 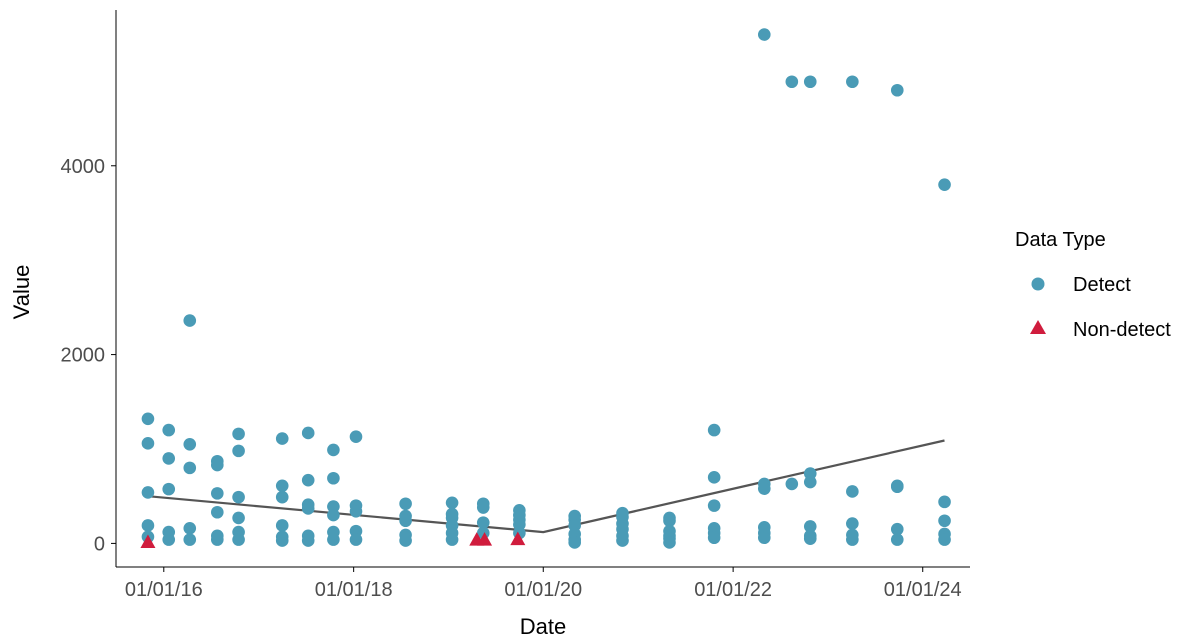 I want to click on legend-title: Data Type, so click(x=1060, y=240).